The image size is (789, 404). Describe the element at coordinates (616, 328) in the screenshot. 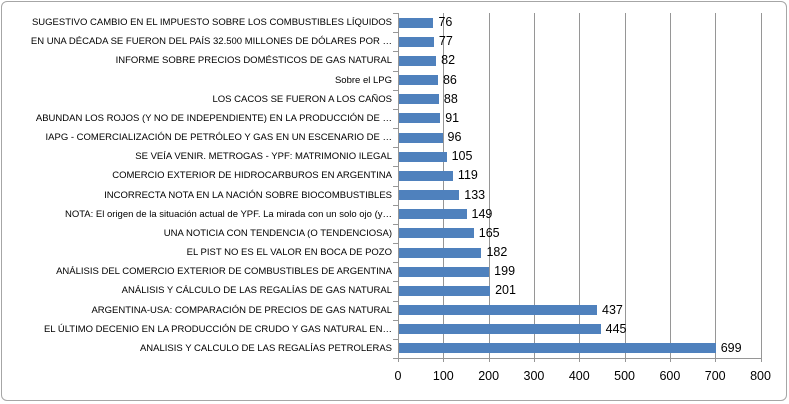

I see `value-label: 445` at that location.